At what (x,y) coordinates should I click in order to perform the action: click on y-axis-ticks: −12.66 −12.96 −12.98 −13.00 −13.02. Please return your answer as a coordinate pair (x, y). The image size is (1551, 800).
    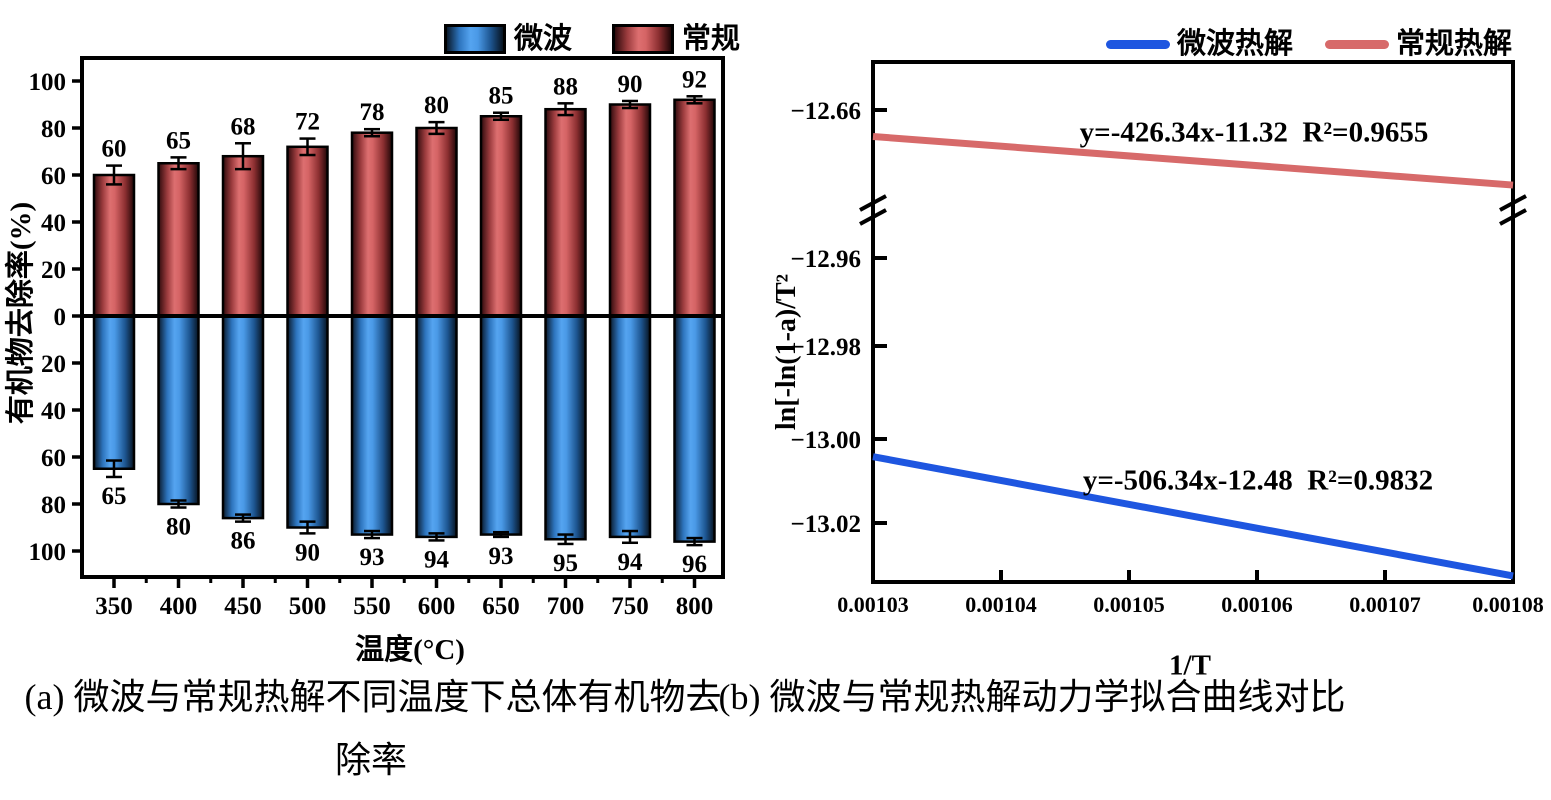
    Looking at the image, I should click on (839, 318).